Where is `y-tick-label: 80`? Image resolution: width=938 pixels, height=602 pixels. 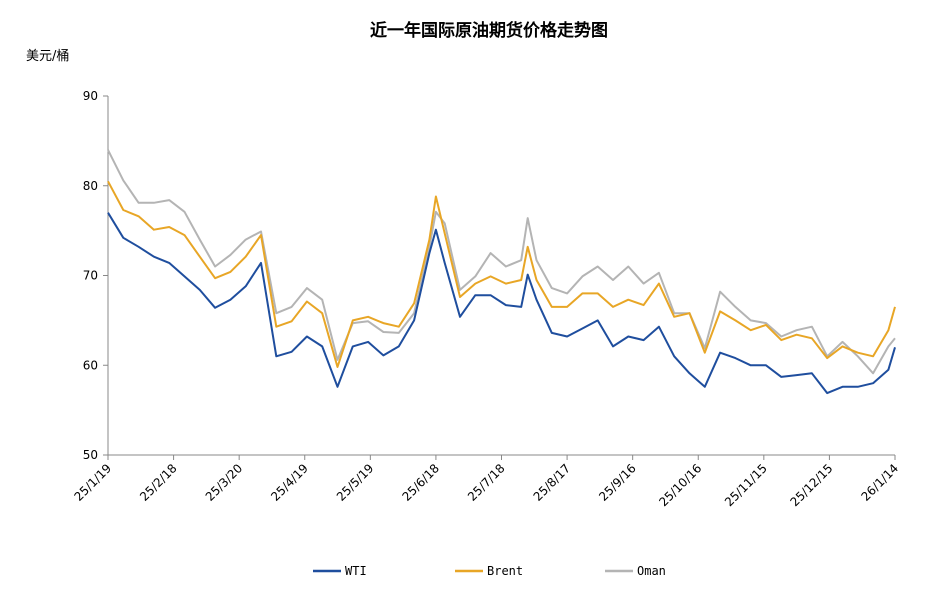
y-tick-label: 80 is located at coordinates (90, 186).